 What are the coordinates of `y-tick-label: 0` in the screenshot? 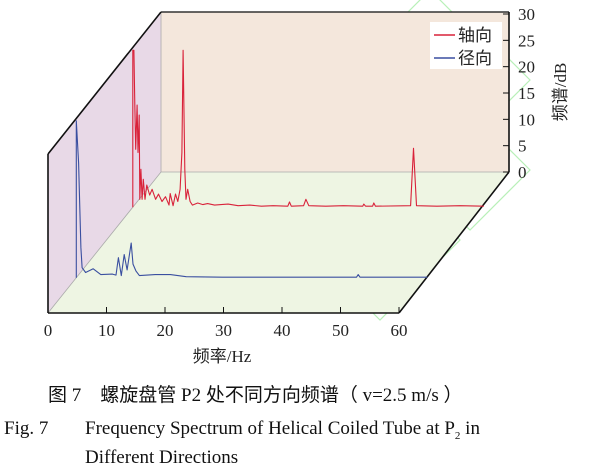 It's located at (522, 172).